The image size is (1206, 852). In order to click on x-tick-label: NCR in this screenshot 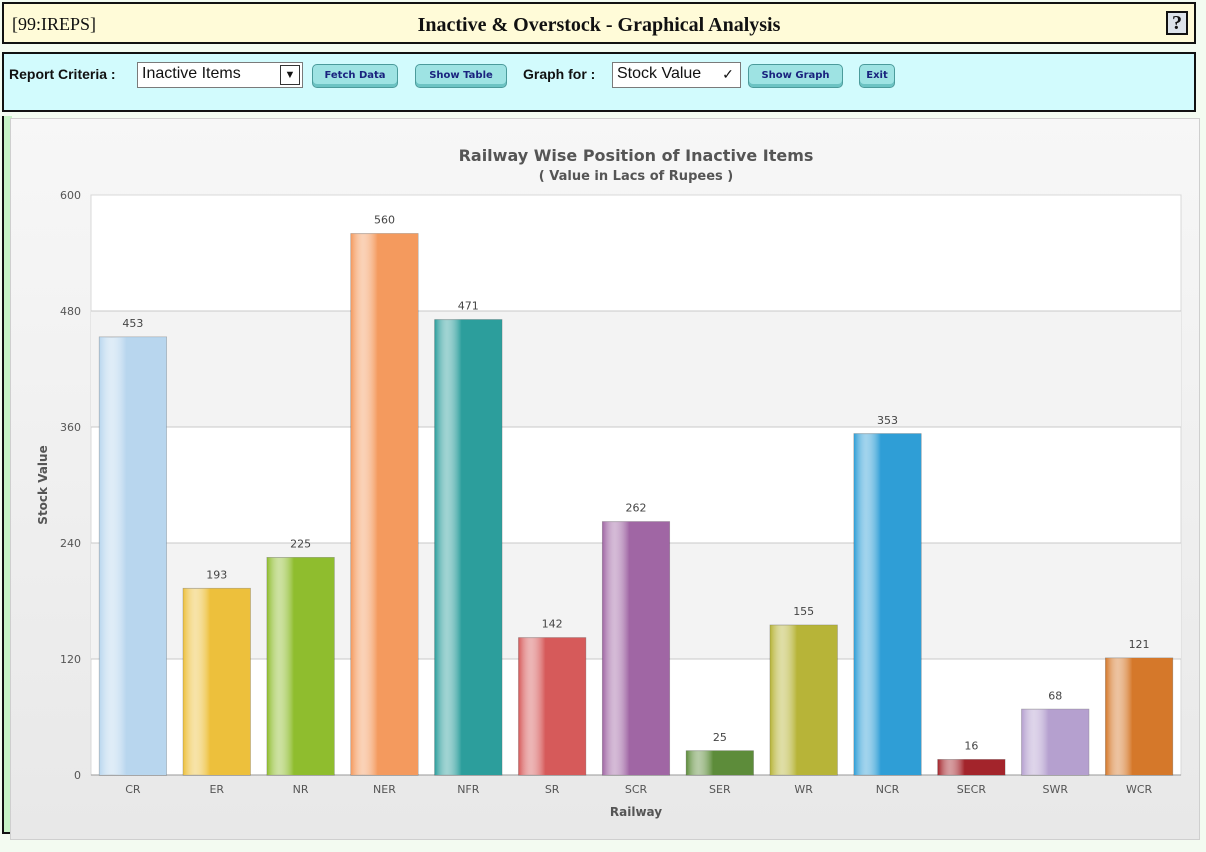, I will do `click(888, 789)`.